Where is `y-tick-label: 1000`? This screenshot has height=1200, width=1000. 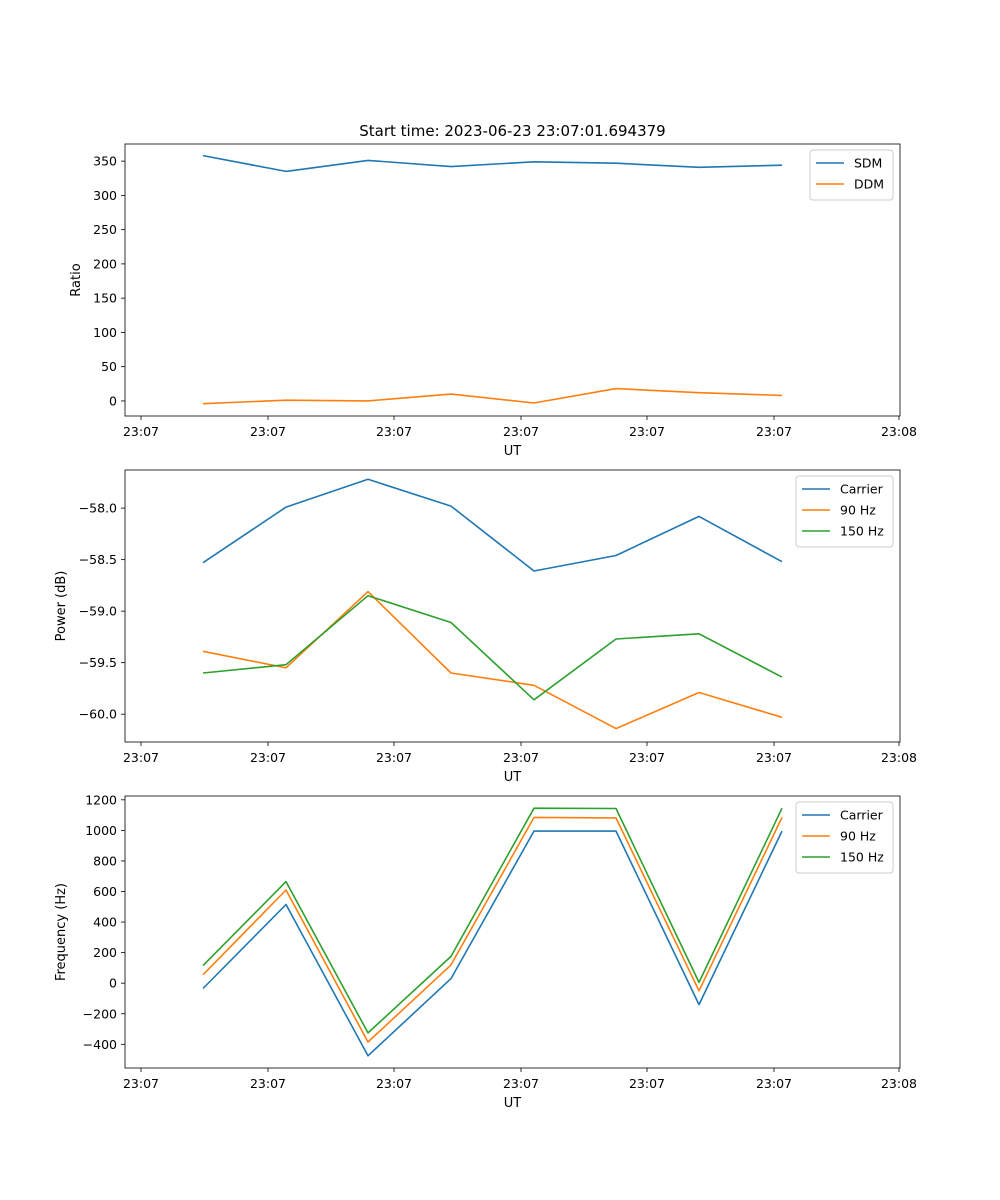 y-tick-label: 1000 is located at coordinates (101, 830).